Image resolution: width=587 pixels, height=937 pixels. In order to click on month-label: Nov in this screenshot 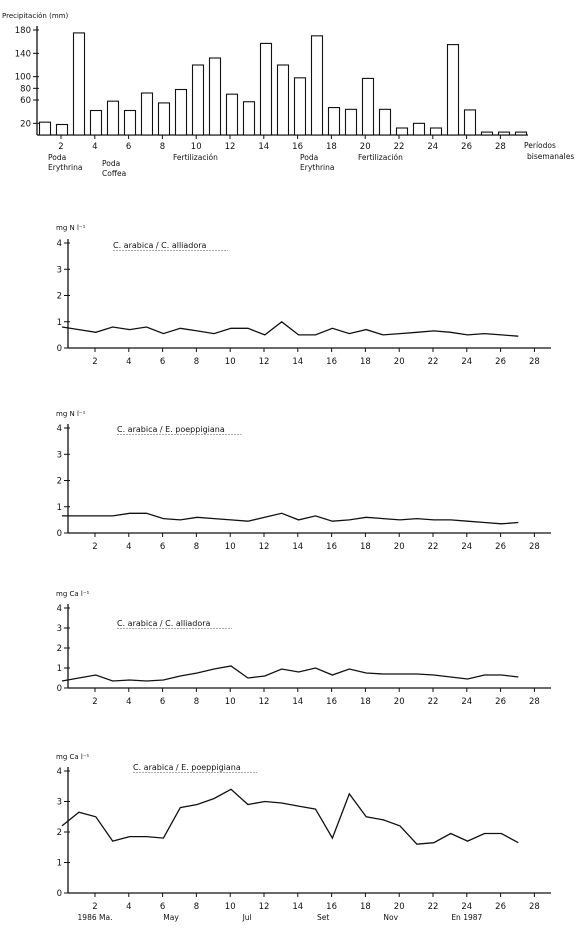, I will do `click(390, 917)`.